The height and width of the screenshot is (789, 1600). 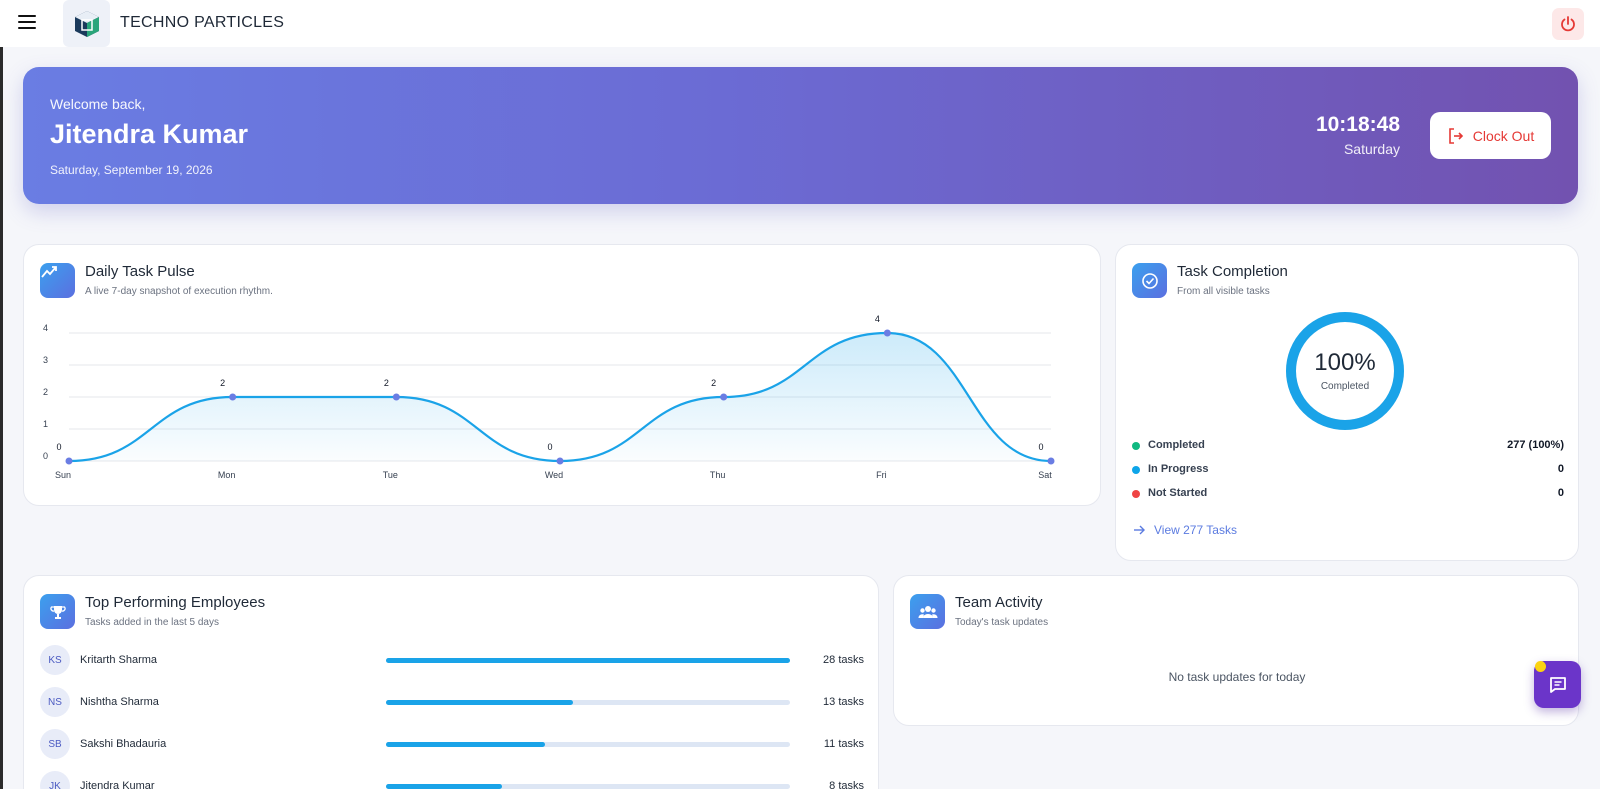 What do you see at coordinates (57, 280) in the screenshot?
I see `trend-icon` at bounding box center [57, 280].